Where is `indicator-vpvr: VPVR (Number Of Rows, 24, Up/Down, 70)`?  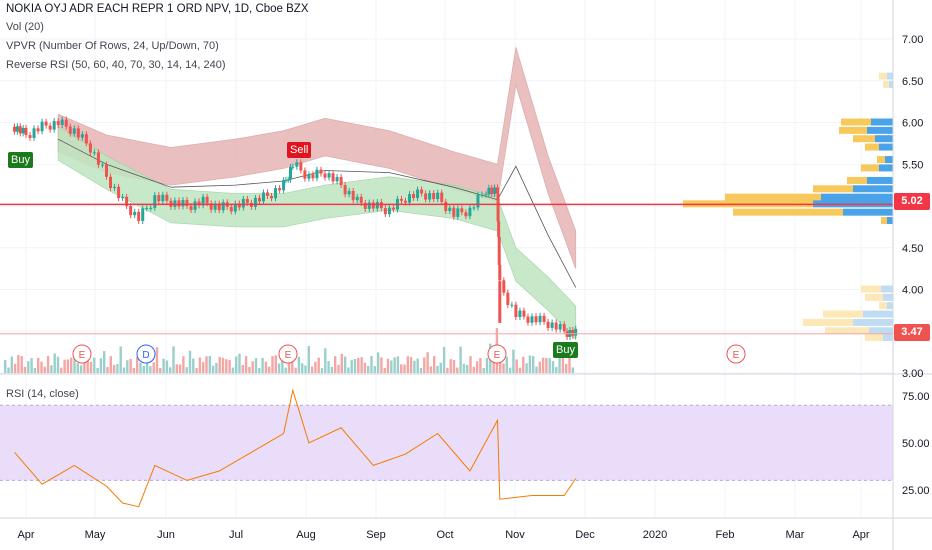
indicator-vpvr: VPVR (Number Of Rows, 24, Up/Down, 70) is located at coordinates (112, 46).